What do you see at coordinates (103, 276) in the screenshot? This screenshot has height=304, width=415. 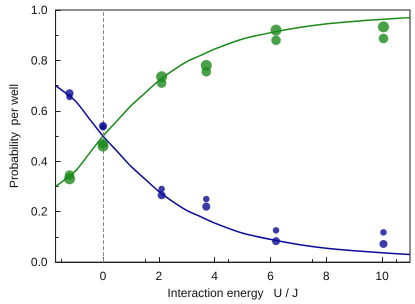 I see `x-tick-label: 0` at bounding box center [103, 276].